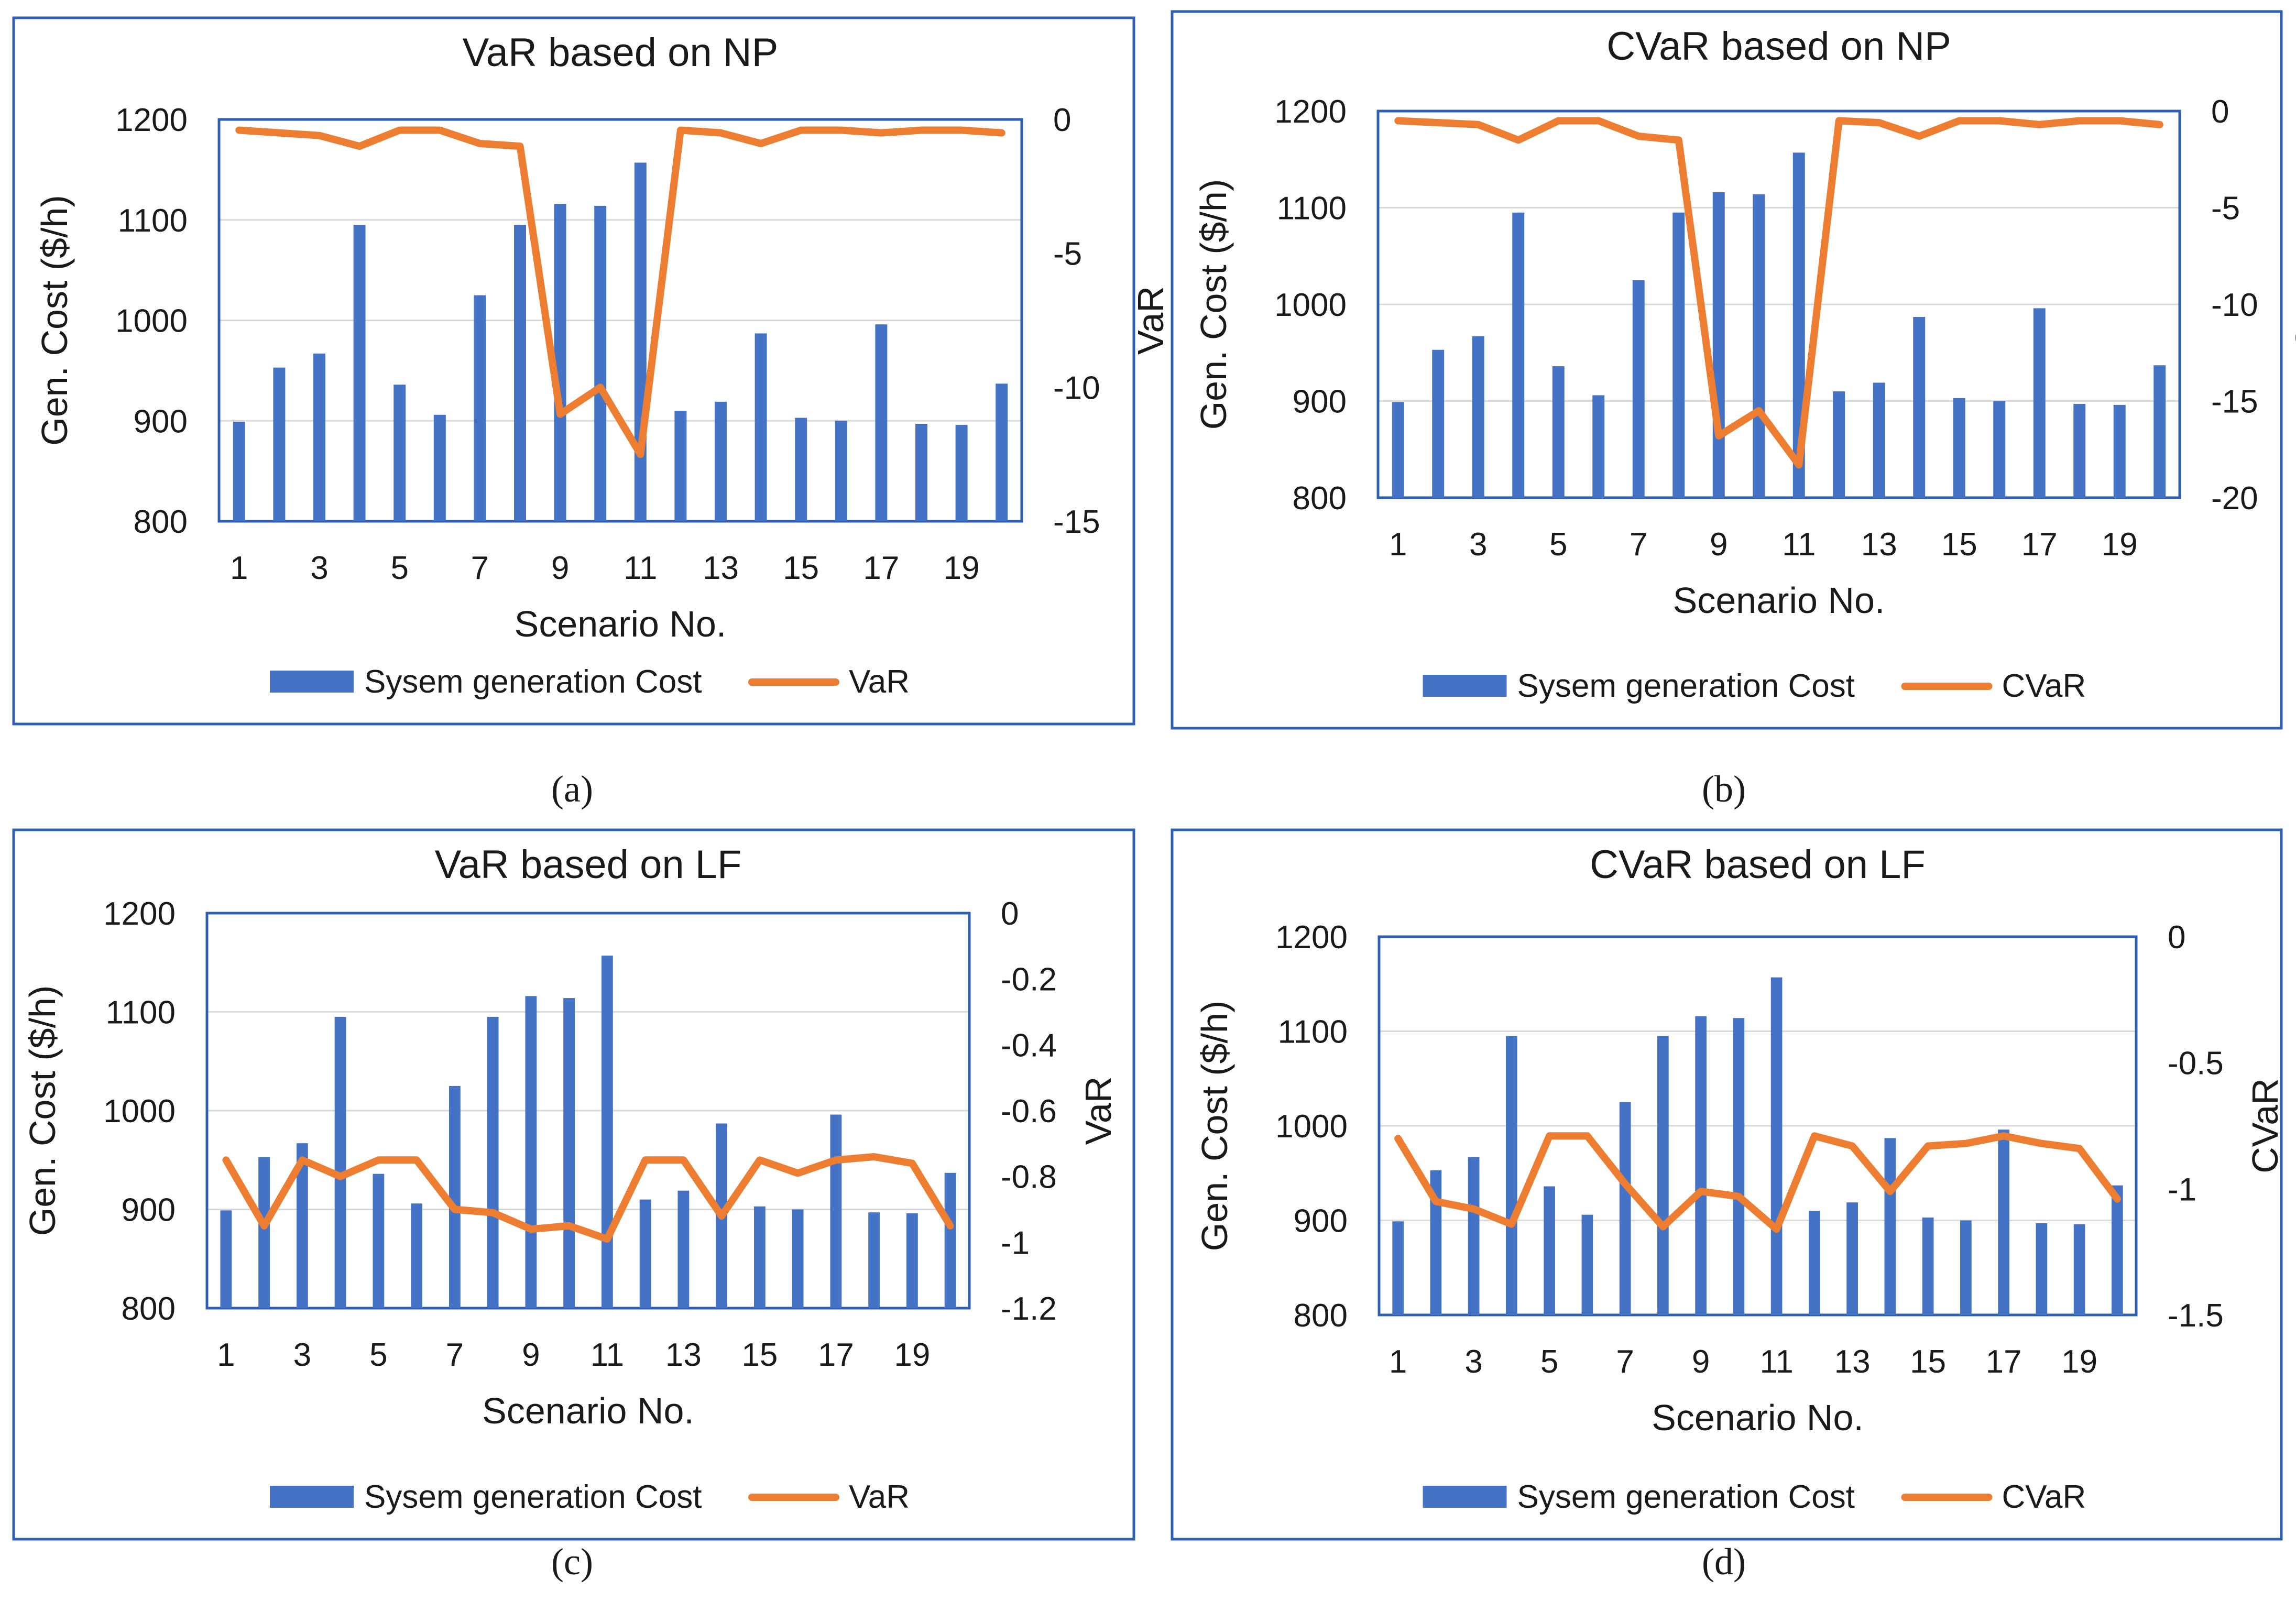 Image resolution: width=2296 pixels, height=1612 pixels. I want to click on y2-tick-label: -0.5, so click(2196, 1064).